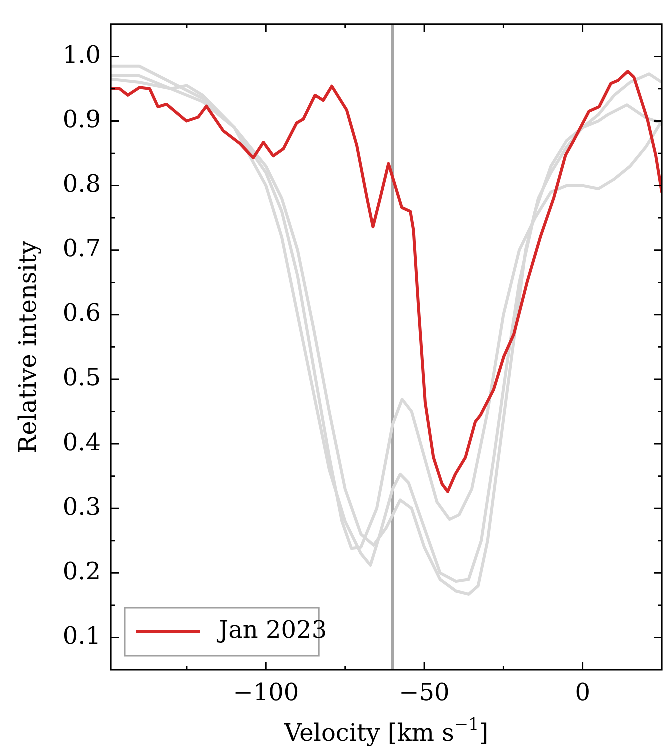  Describe the element at coordinates (582, 692) in the screenshot. I see `x-tick-label: 0` at that location.